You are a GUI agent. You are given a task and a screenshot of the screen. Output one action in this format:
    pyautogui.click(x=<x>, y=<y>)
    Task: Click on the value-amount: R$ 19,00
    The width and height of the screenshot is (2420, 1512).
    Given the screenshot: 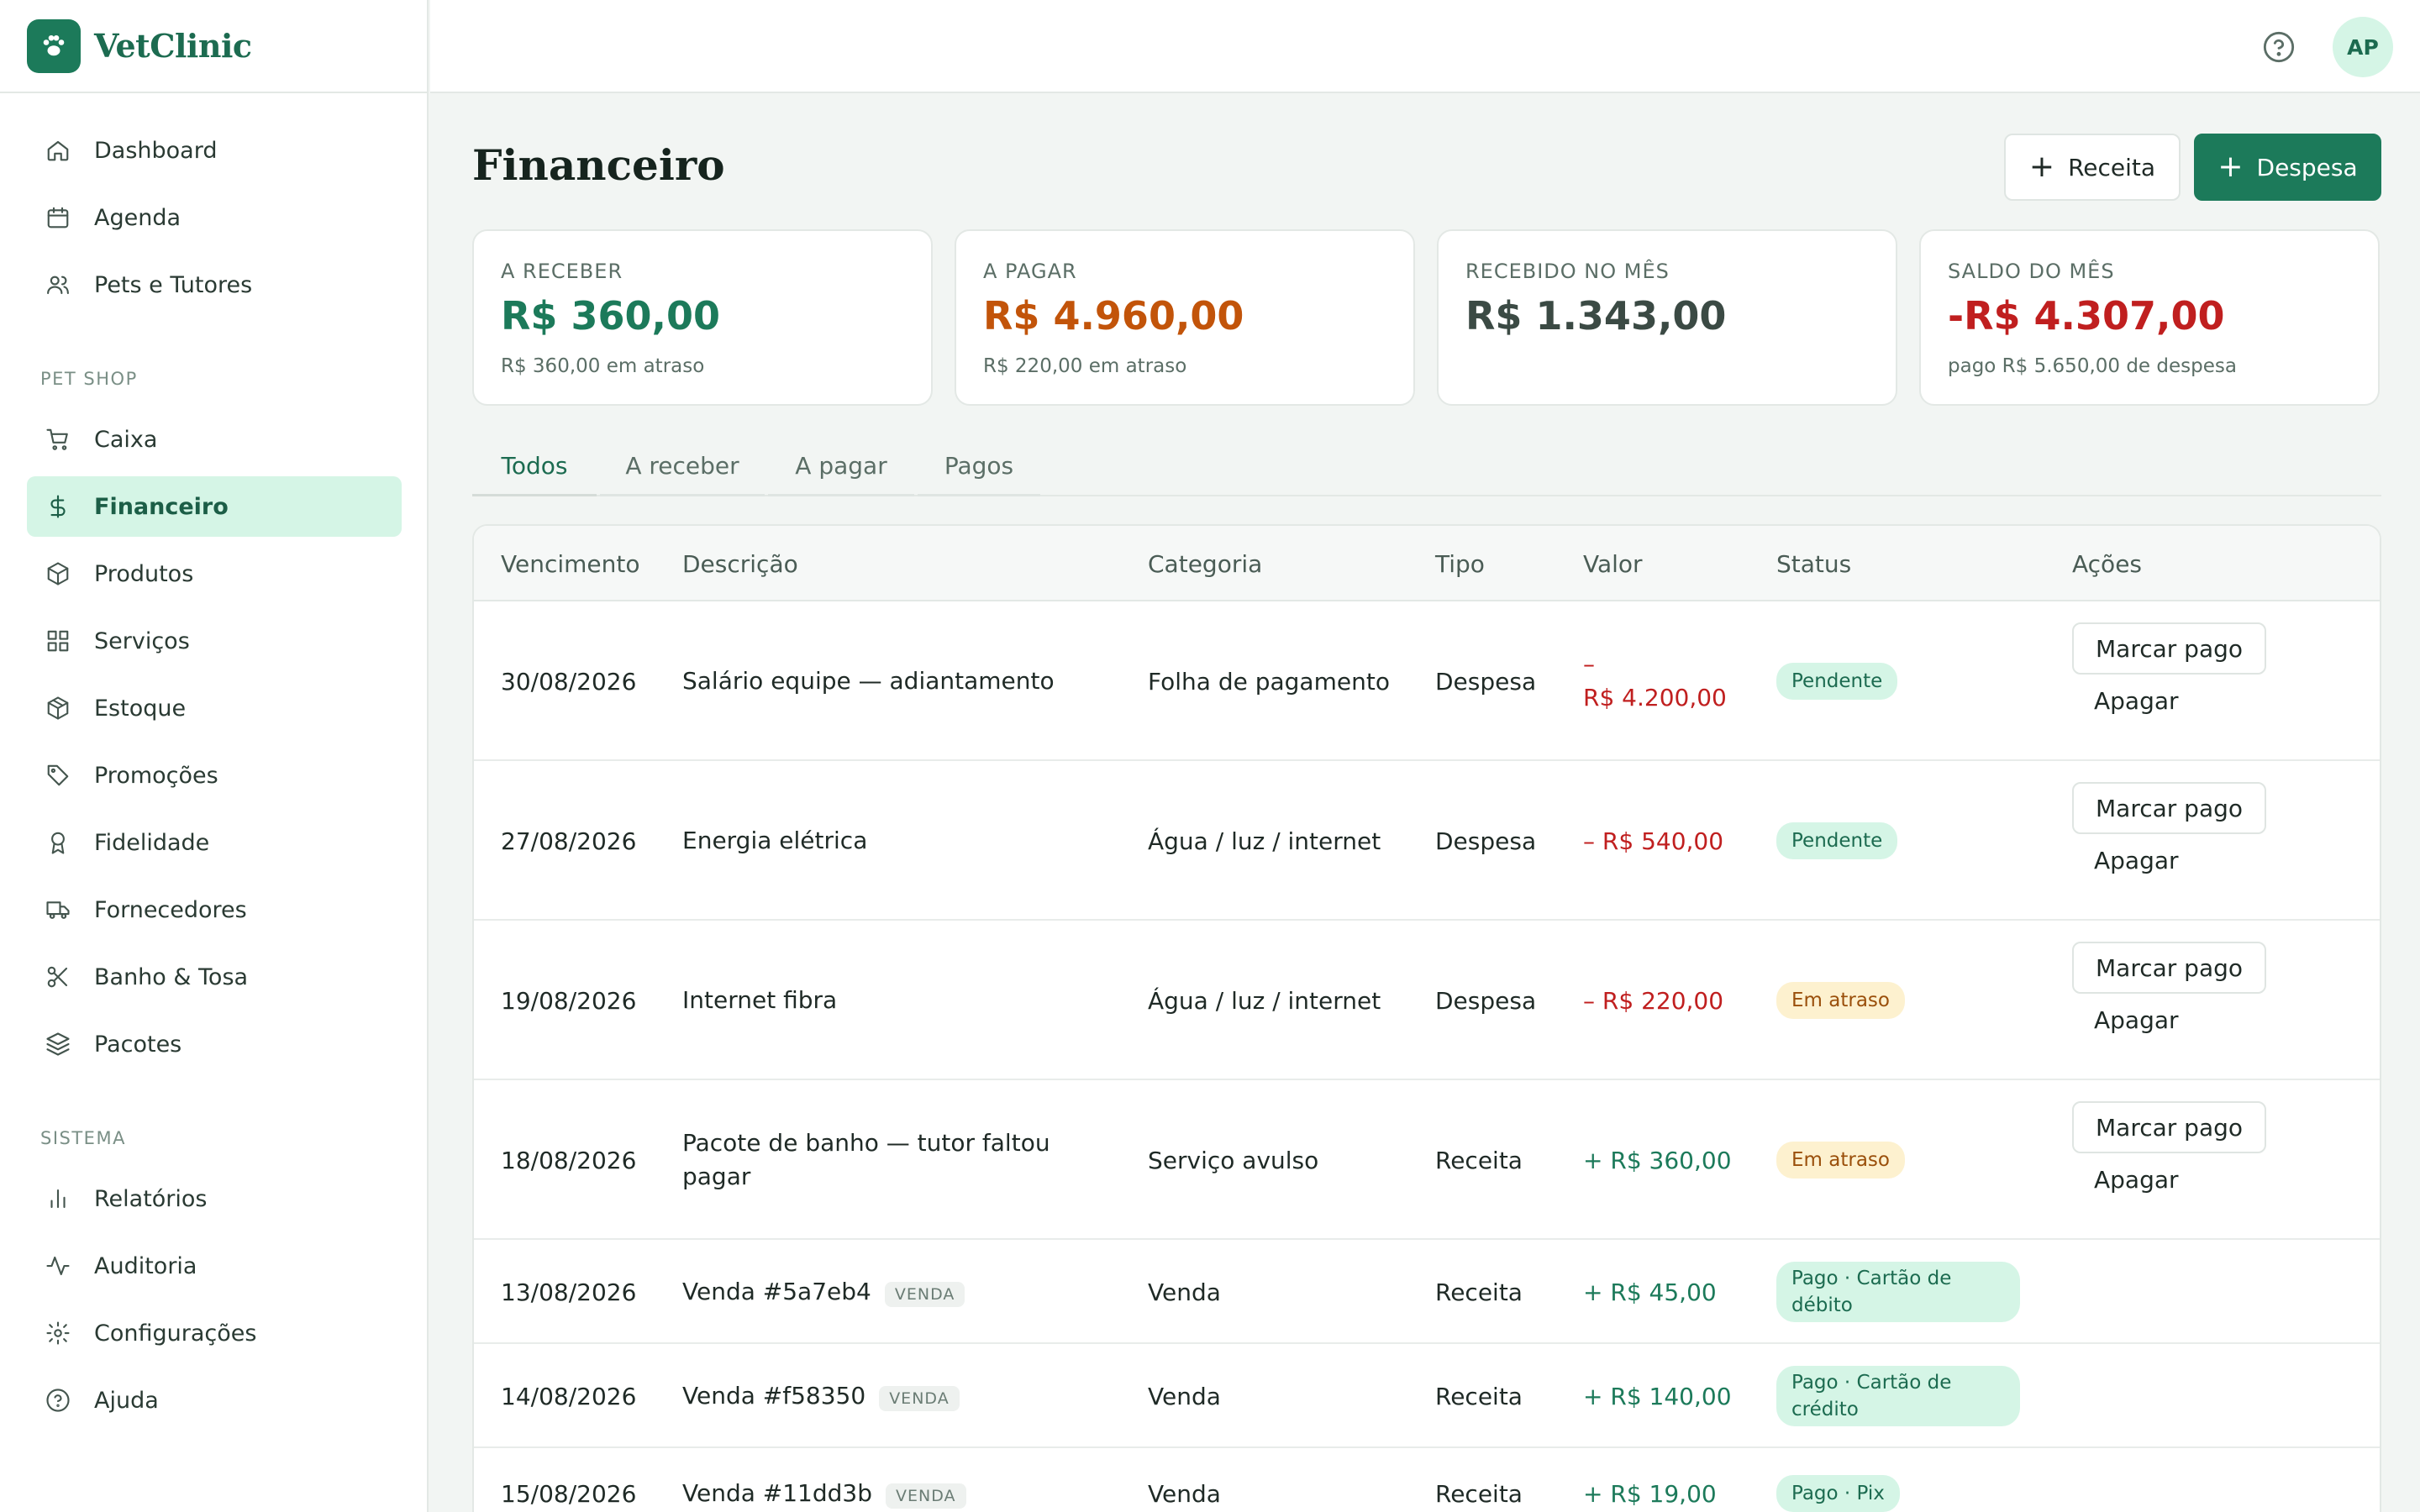 What is the action you would take?
    pyautogui.click(x=1663, y=1493)
    